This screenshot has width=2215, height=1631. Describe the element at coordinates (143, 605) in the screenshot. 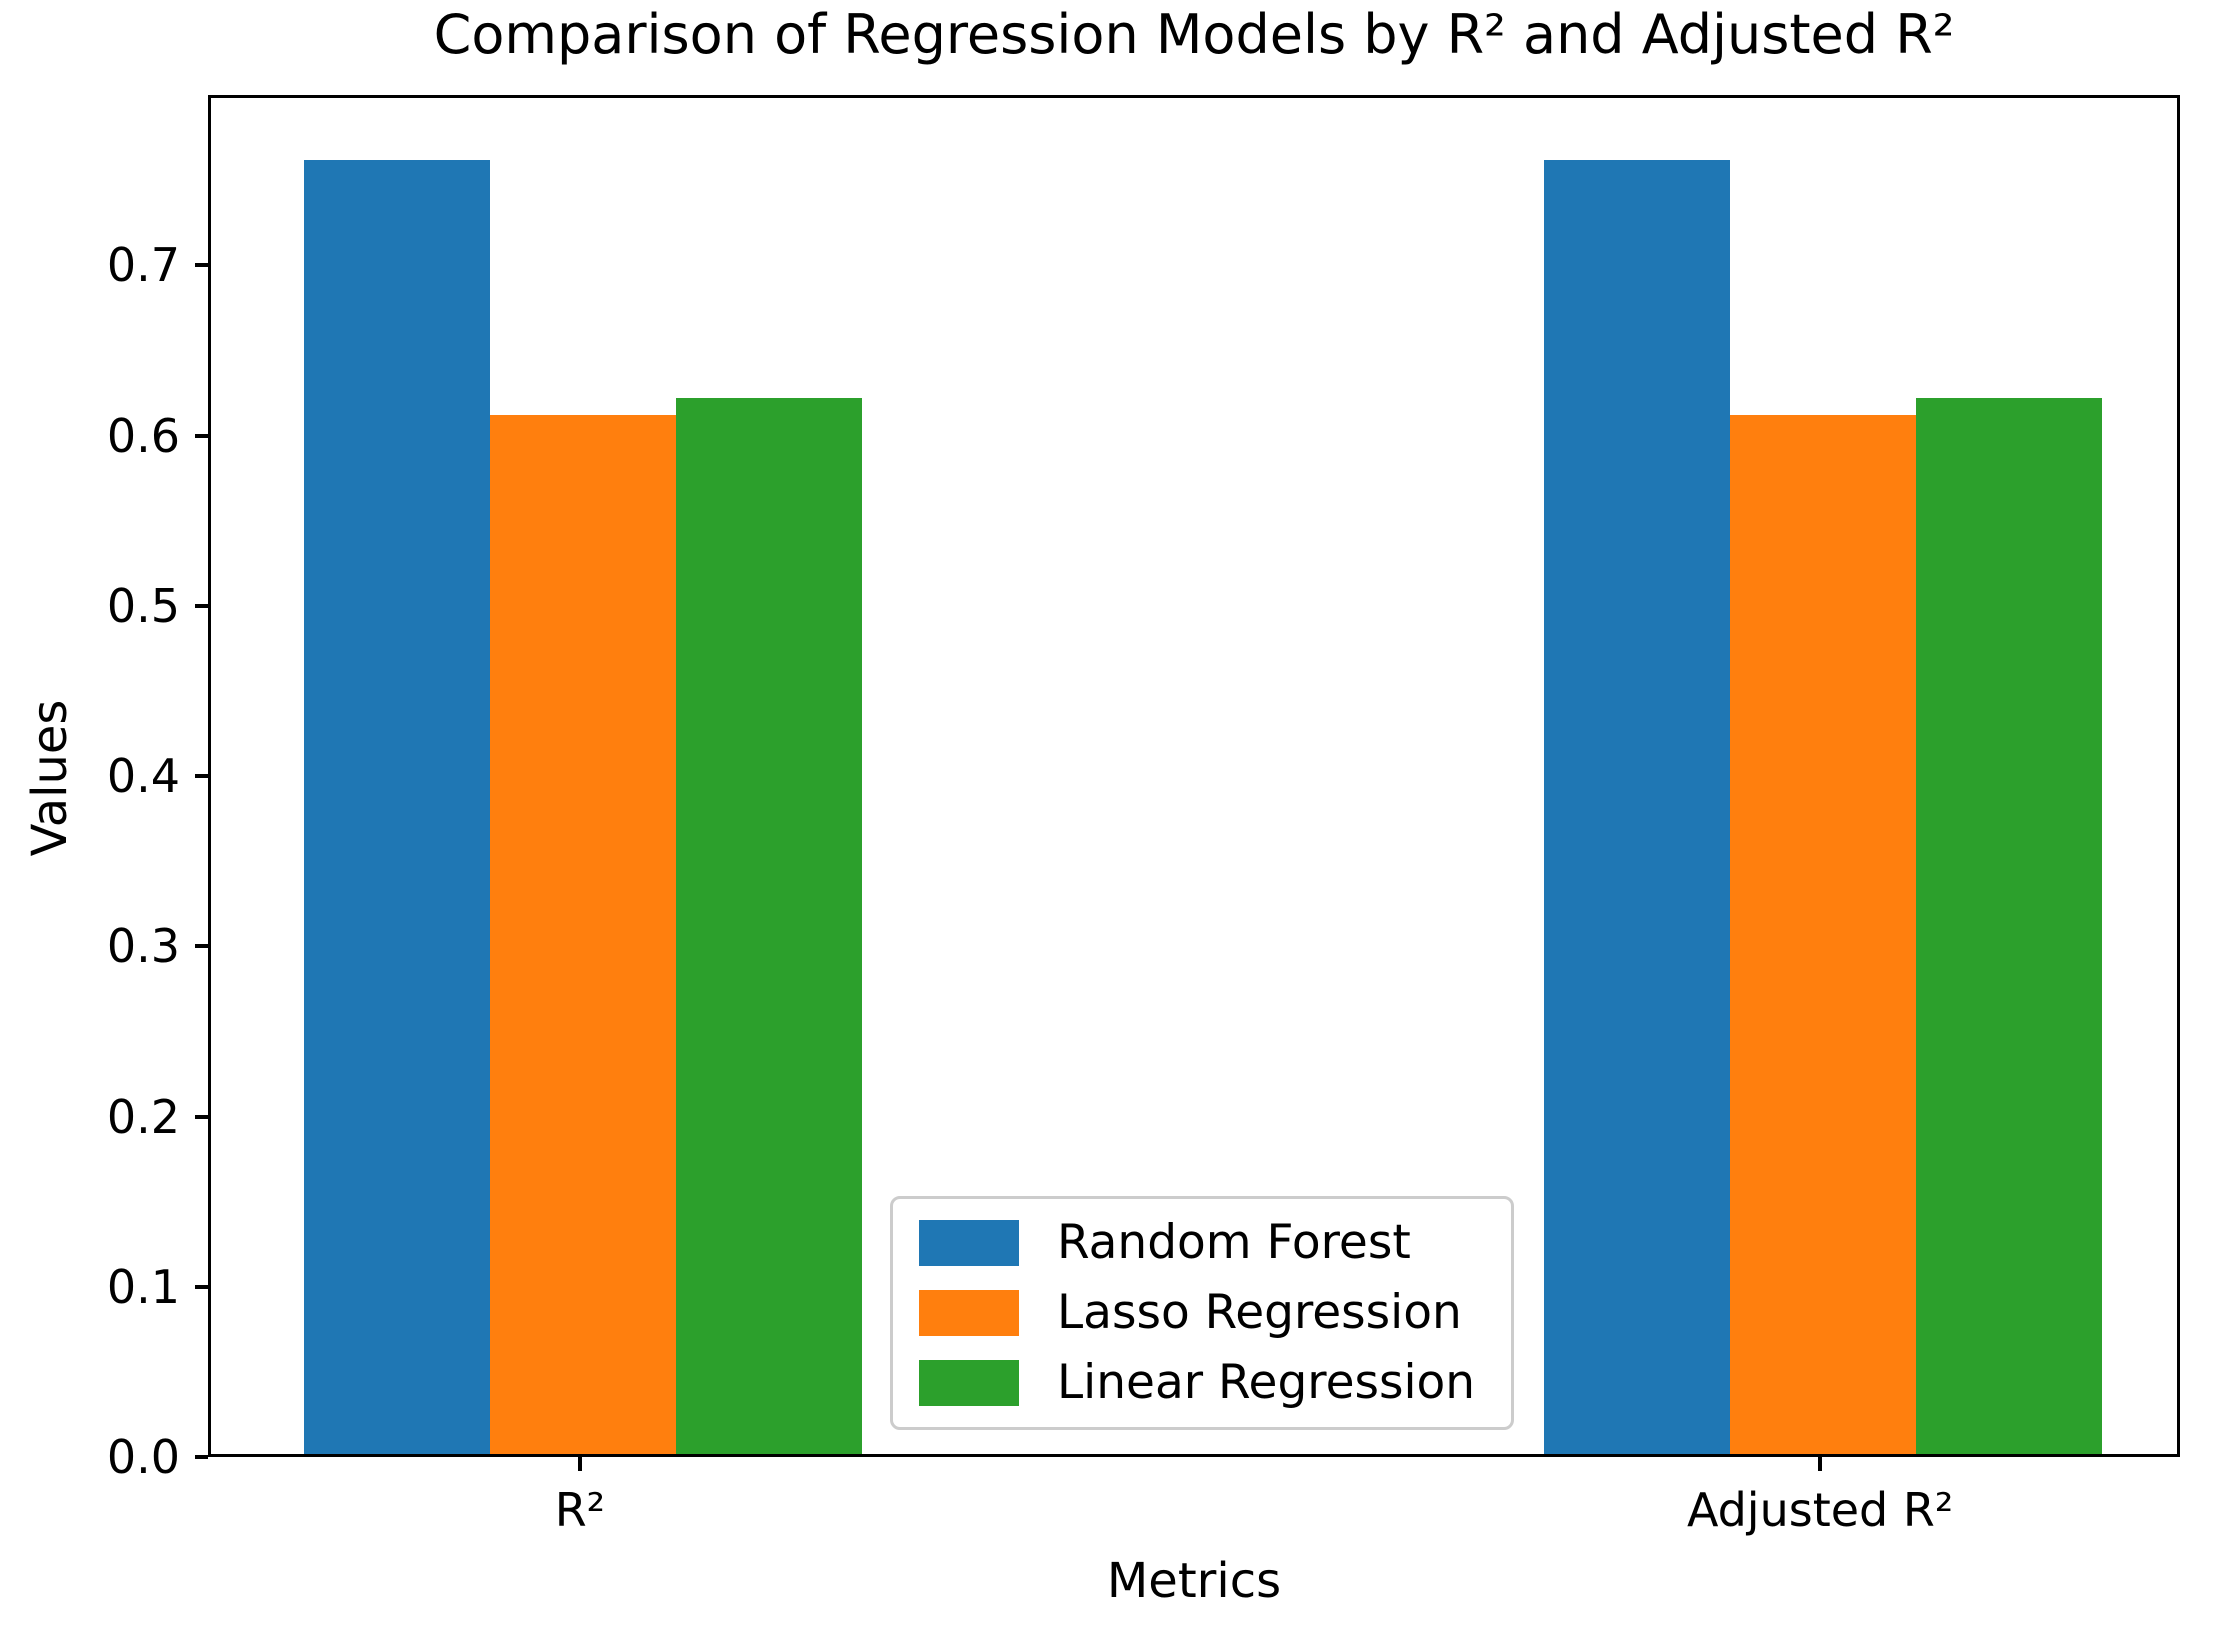

I see `y-tick-label: 0.5` at that location.